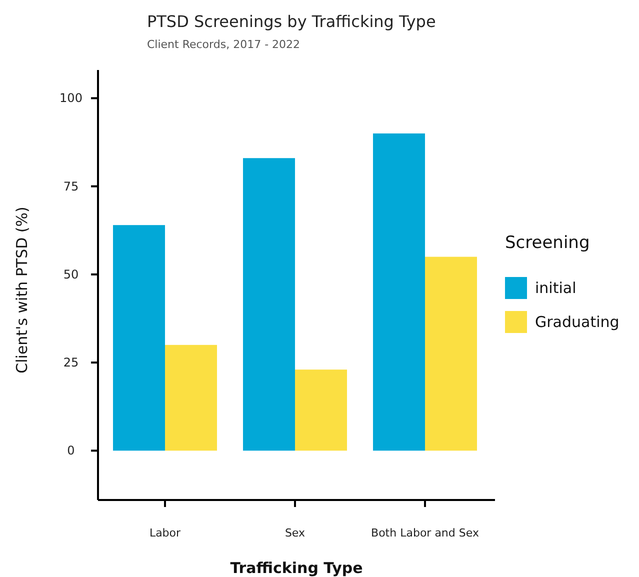 This screenshot has height=577, width=639. What do you see at coordinates (291, 21) in the screenshot?
I see `chart-title: PTSD Screenings by Trafficking Type` at bounding box center [291, 21].